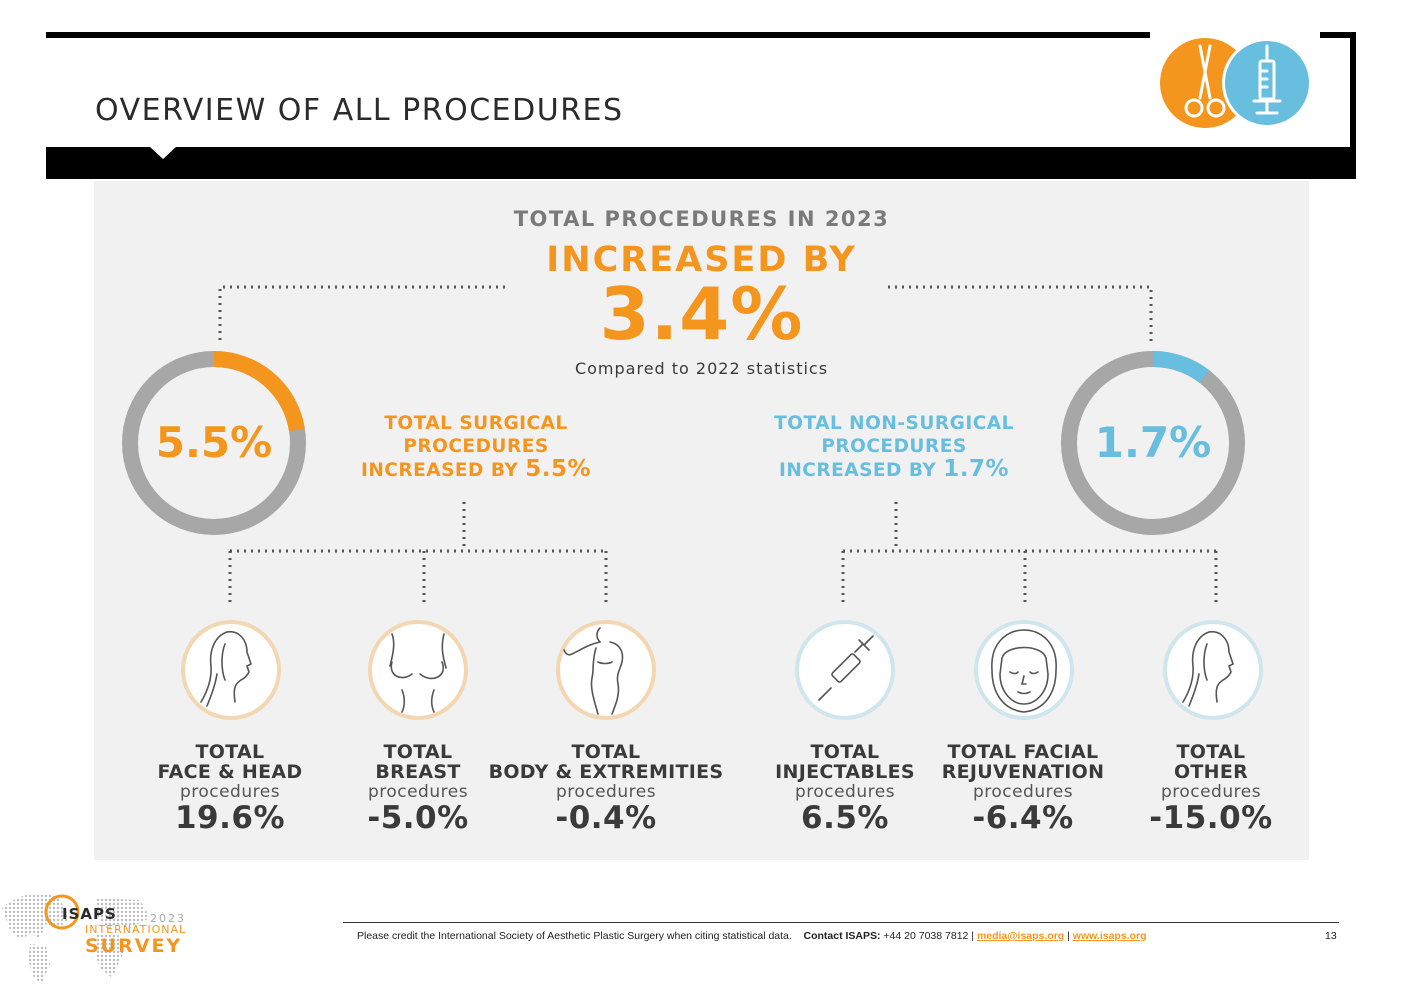  I want to click on surgical-donut-value: 5.5%, so click(214, 442).